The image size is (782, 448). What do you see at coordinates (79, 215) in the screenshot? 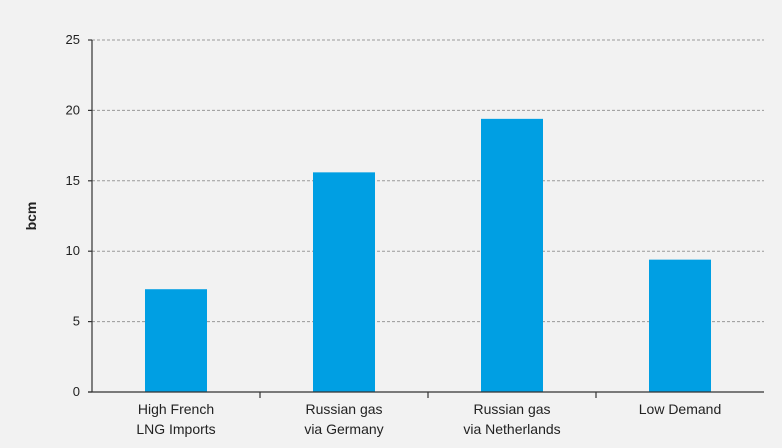
I see `y-tick-labels: 0 5 10 15 20 25` at bounding box center [79, 215].